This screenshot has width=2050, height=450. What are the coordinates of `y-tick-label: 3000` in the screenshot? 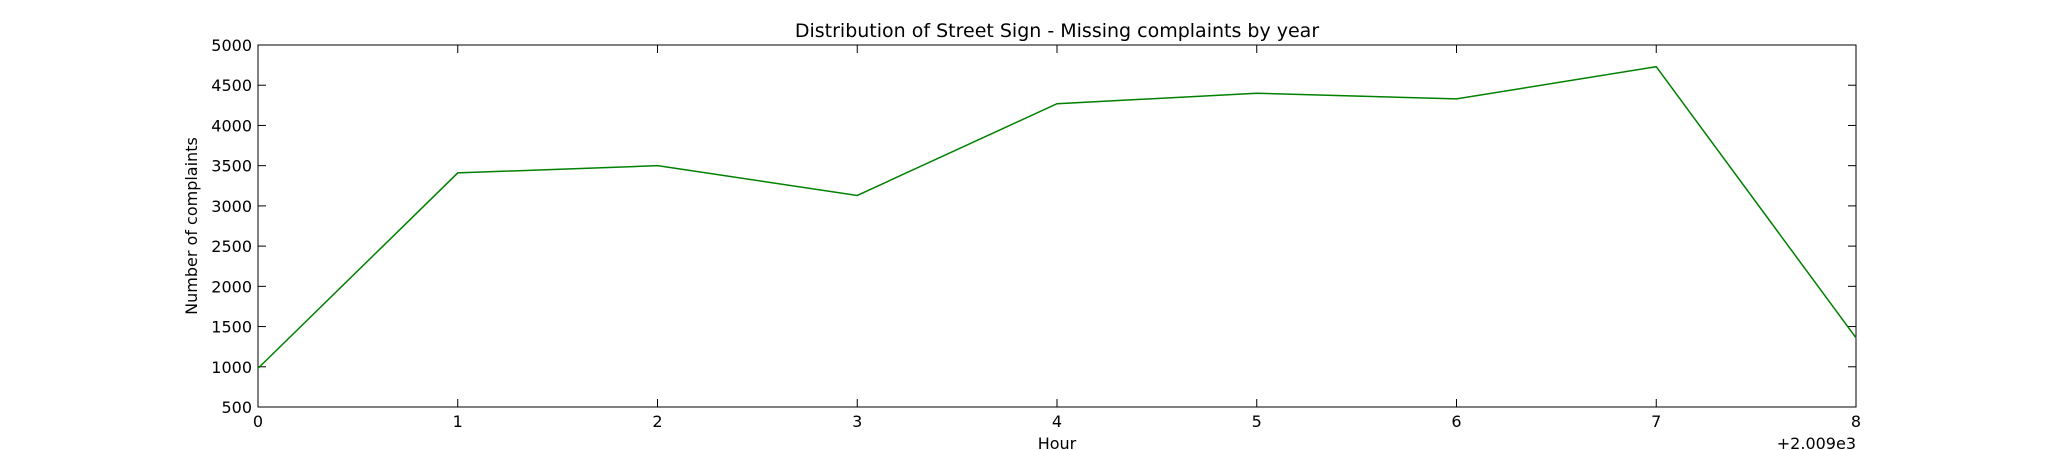 It's located at (231, 206).